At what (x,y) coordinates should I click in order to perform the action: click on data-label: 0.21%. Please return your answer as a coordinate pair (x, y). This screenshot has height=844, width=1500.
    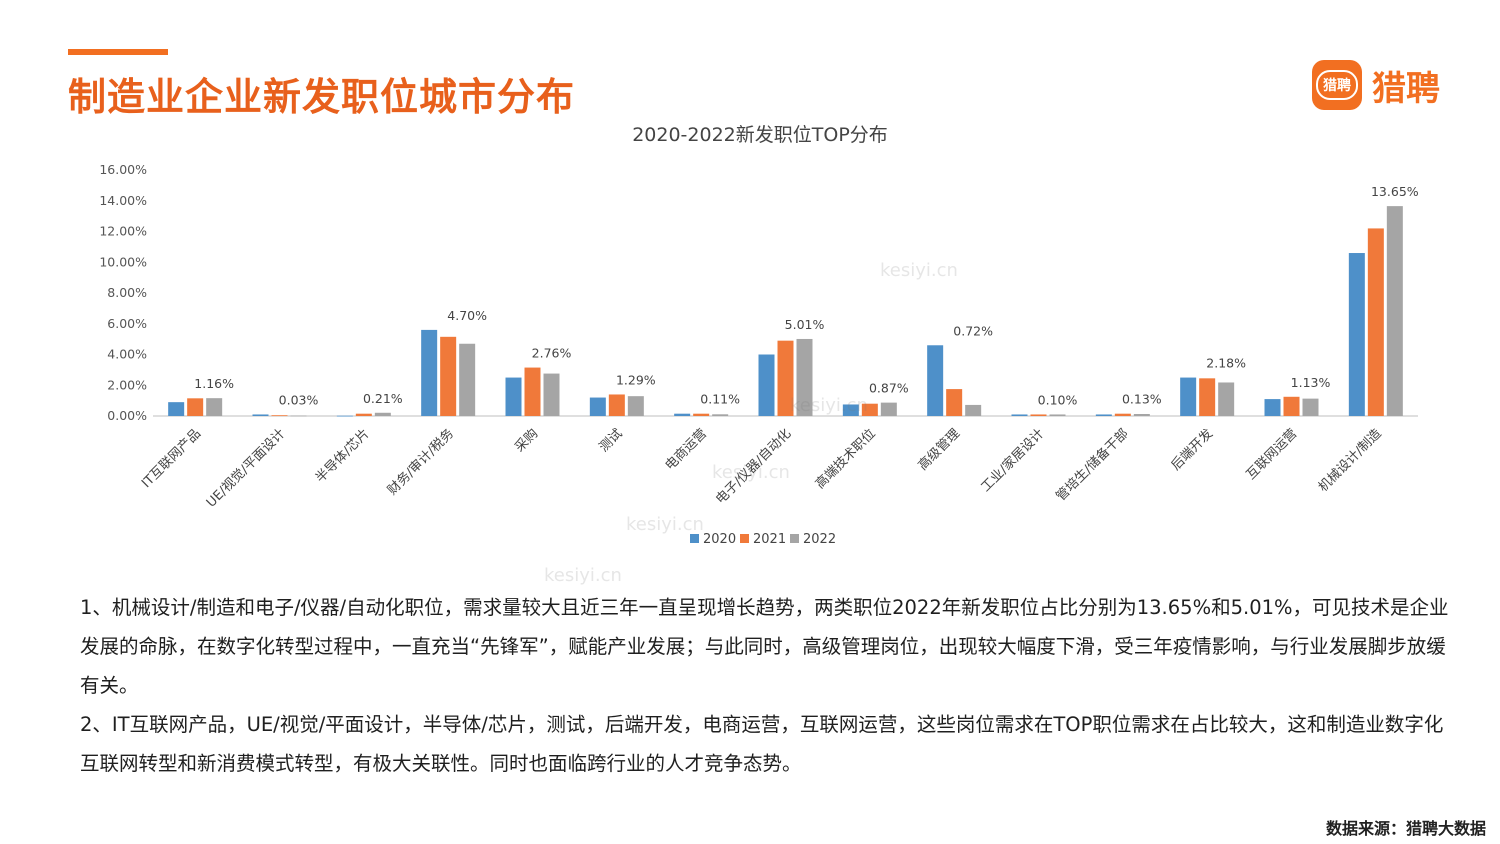
    Looking at the image, I should click on (383, 398).